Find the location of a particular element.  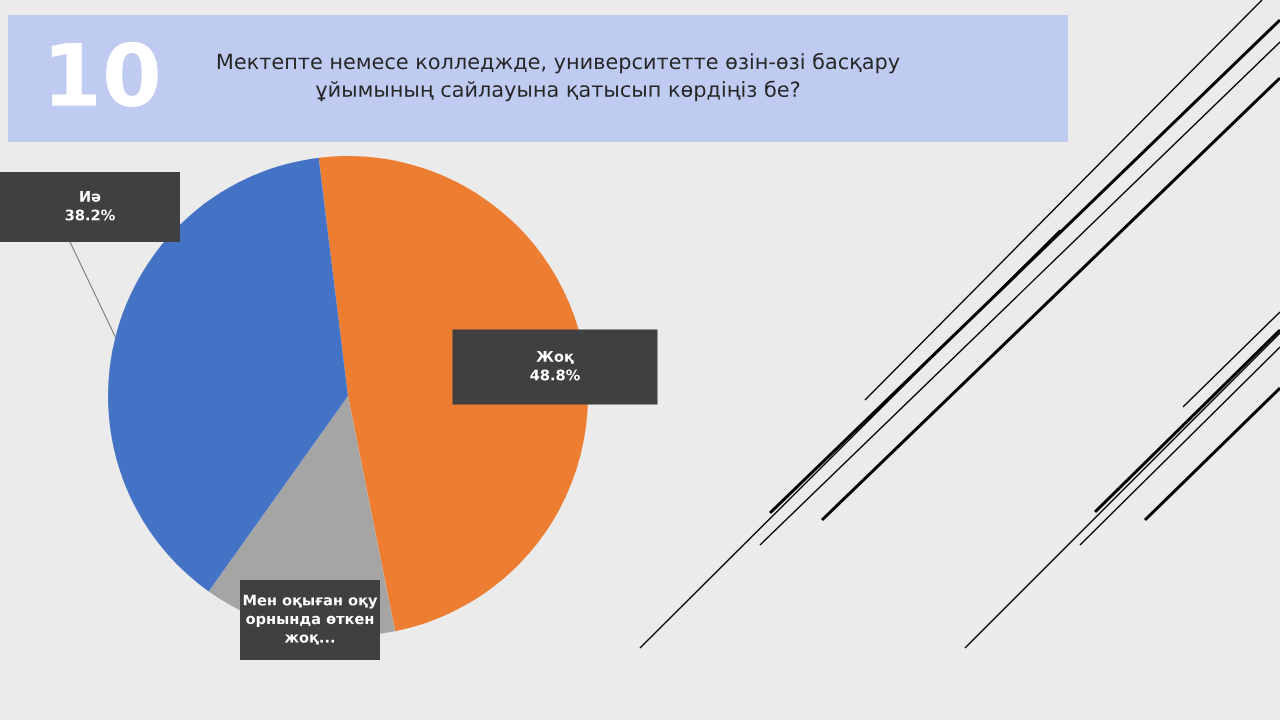

slice-label: Иә is located at coordinates (90, 196).